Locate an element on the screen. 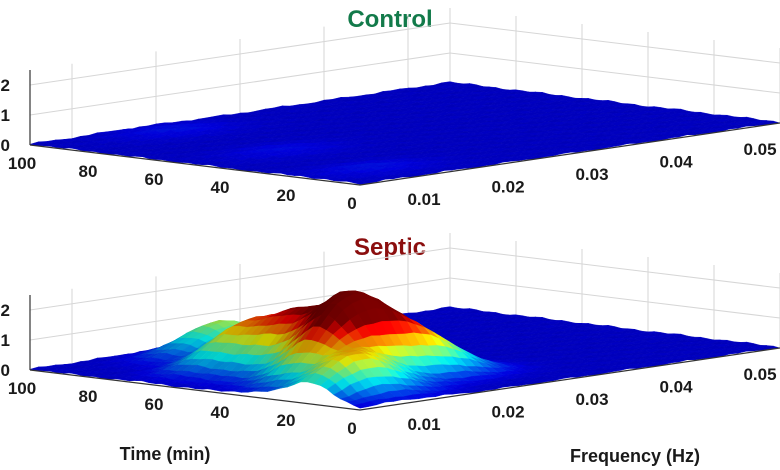  x-tick-label: 80 is located at coordinates (88, 171).